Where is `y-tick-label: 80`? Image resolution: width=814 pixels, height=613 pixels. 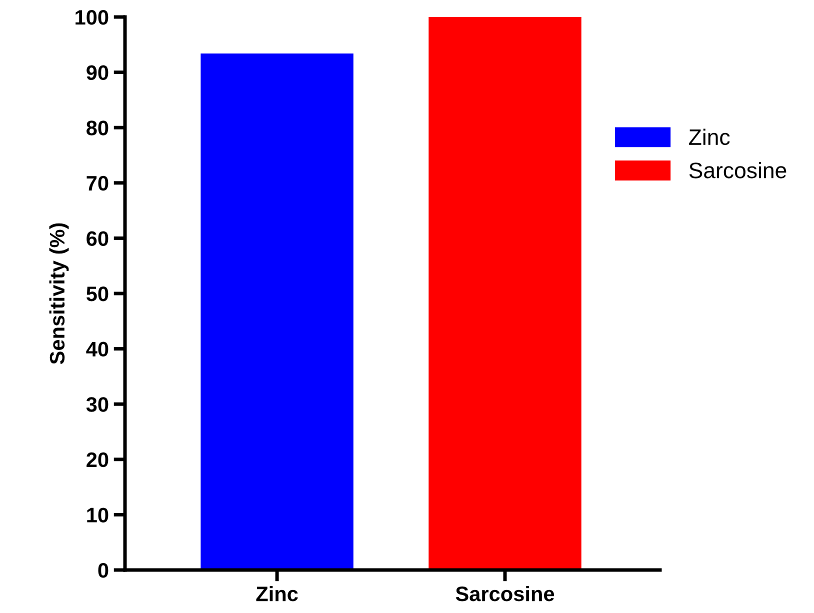 y-tick-label: 80 is located at coordinates (97, 128).